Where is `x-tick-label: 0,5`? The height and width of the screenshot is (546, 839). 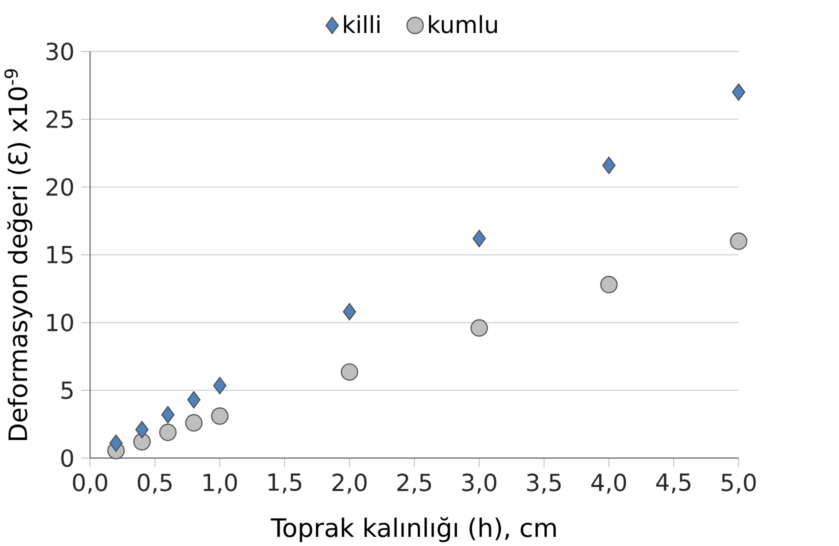 x-tick-label: 0,5 is located at coordinates (155, 484).